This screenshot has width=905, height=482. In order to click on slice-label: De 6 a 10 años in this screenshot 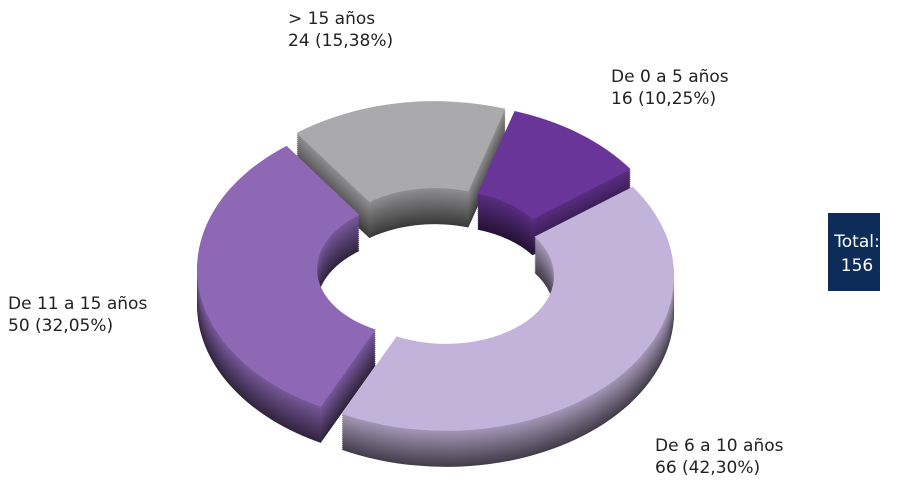, I will do `click(719, 446)`.